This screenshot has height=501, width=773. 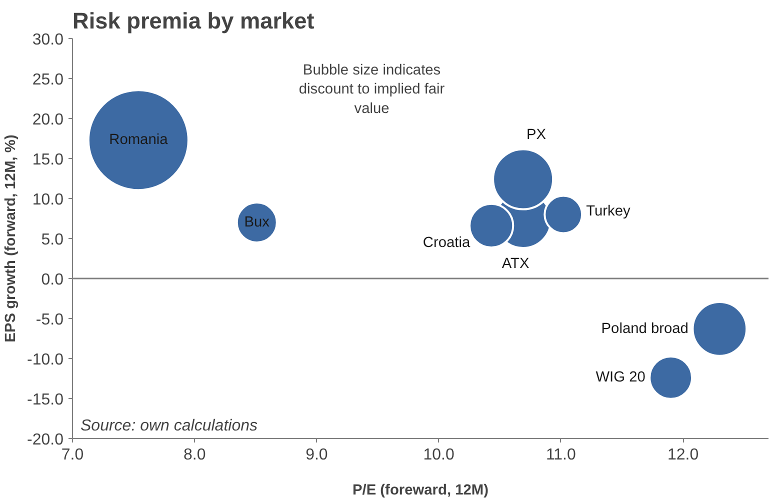 What do you see at coordinates (48, 120) in the screenshot?
I see `y-tick-label: 20.0` at bounding box center [48, 120].